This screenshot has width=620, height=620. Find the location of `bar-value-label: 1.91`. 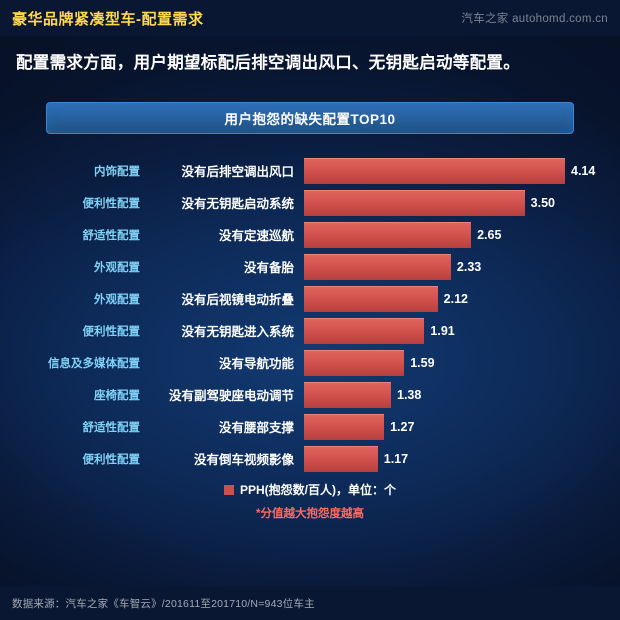

bar-value-label: 1.91 is located at coordinates (442, 330).